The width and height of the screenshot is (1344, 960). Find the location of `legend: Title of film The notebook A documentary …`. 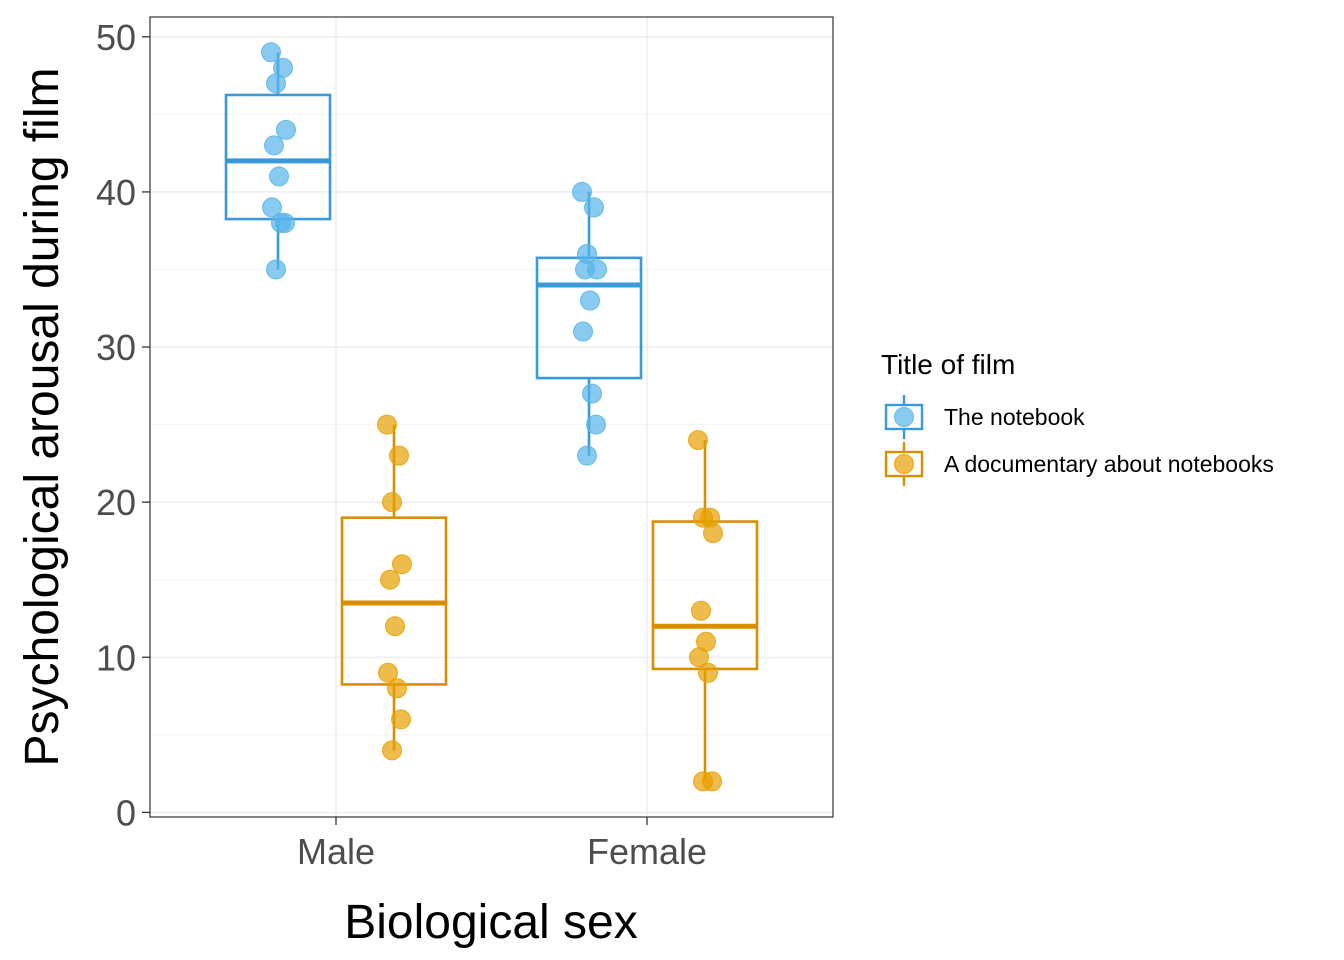

legend: Title of film The notebook A documentary … is located at coordinates (1077, 417).